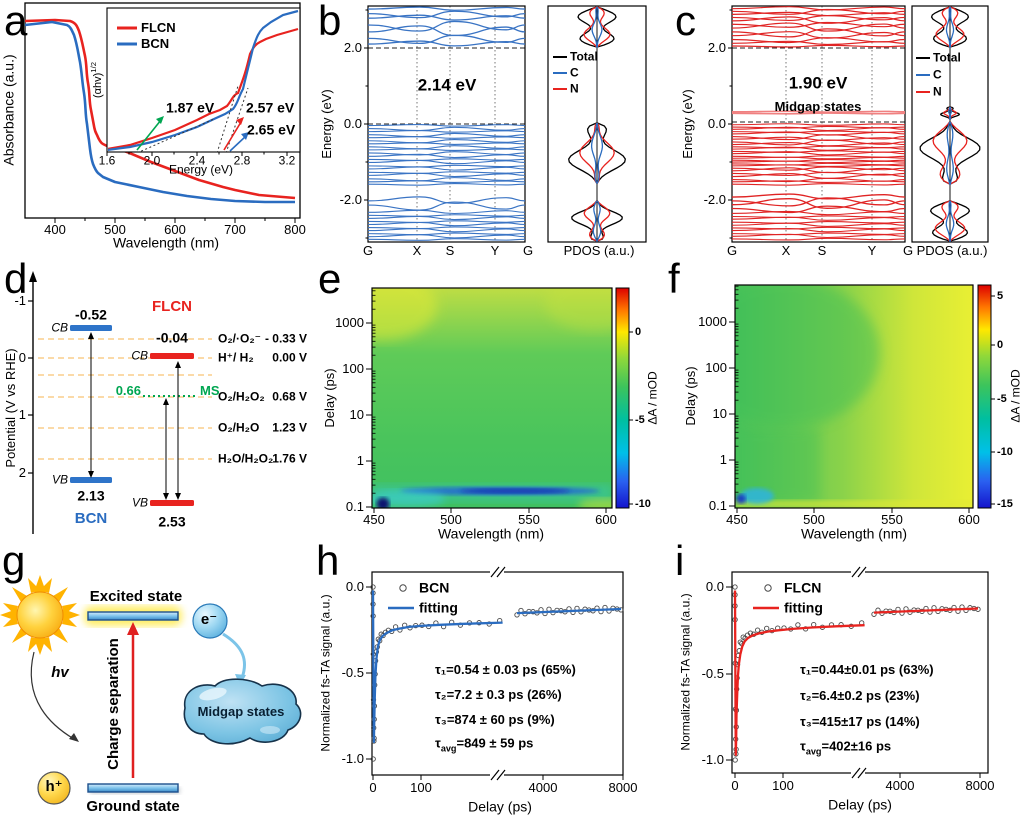  Describe the element at coordinates (74, 737) in the screenshot. I see `photon-arrowhead` at that location.